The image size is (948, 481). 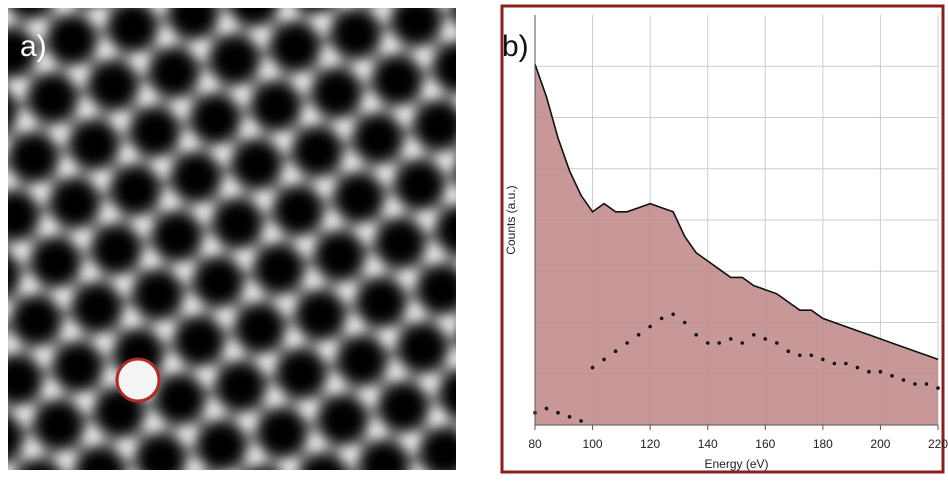 I want to click on panel-label: a), so click(x=33, y=46).